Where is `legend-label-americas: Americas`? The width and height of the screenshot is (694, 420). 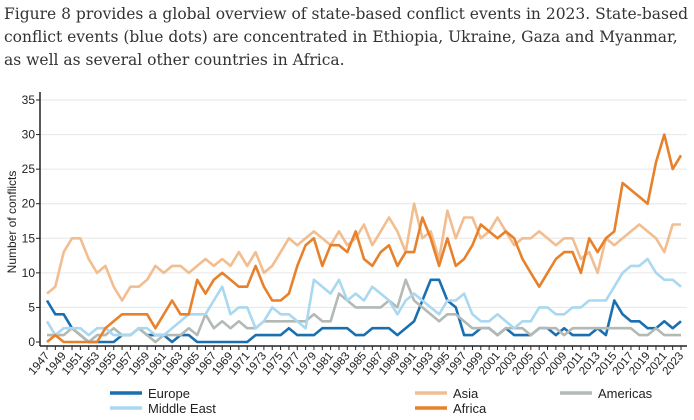
legend-label-americas: Americas is located at coordinates (625, 393).